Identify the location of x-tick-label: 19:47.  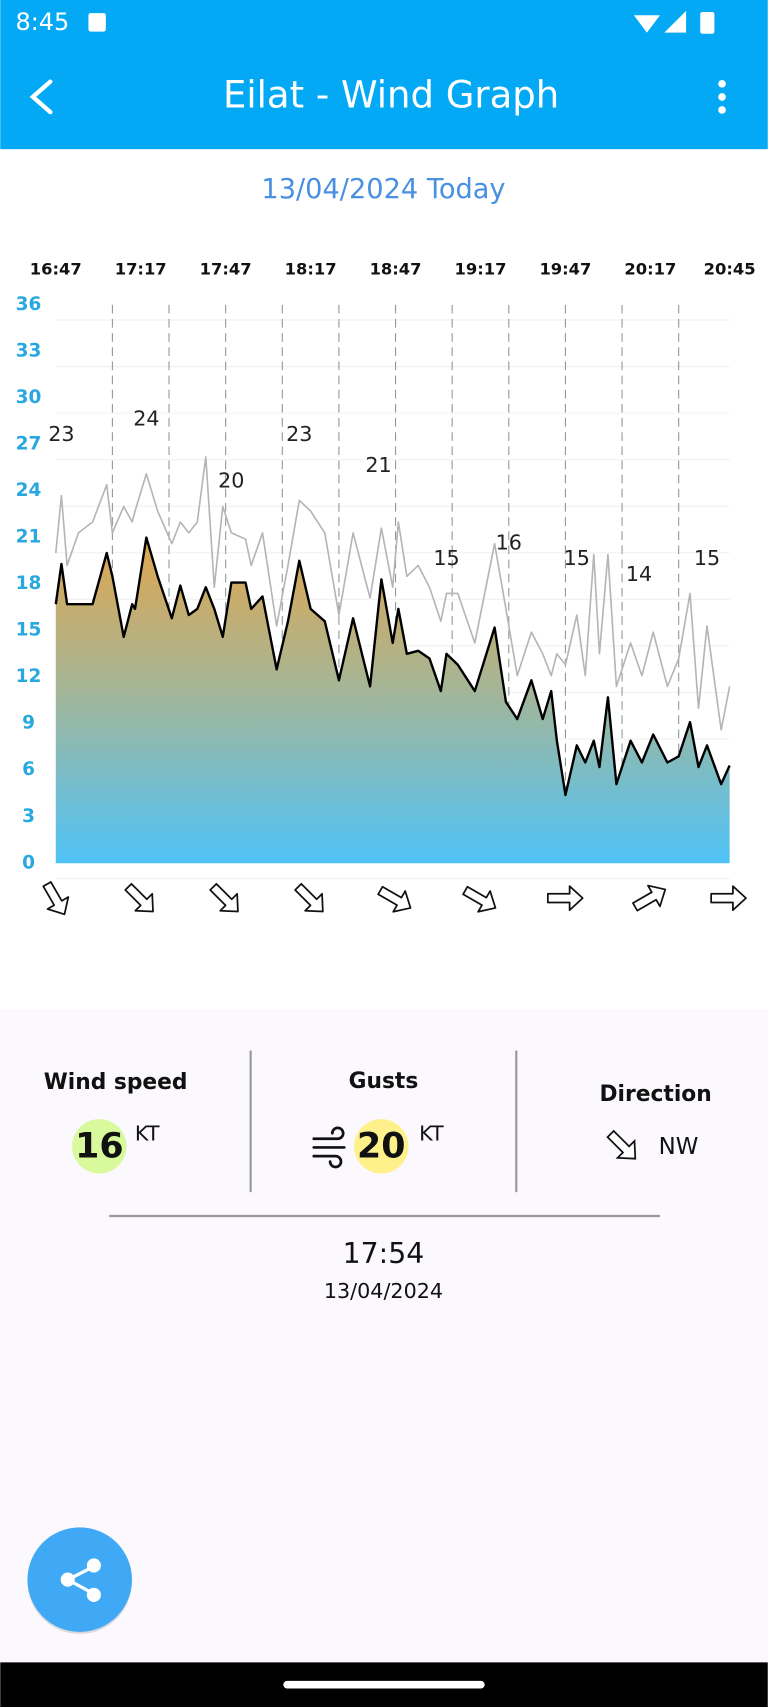
(565, 268).